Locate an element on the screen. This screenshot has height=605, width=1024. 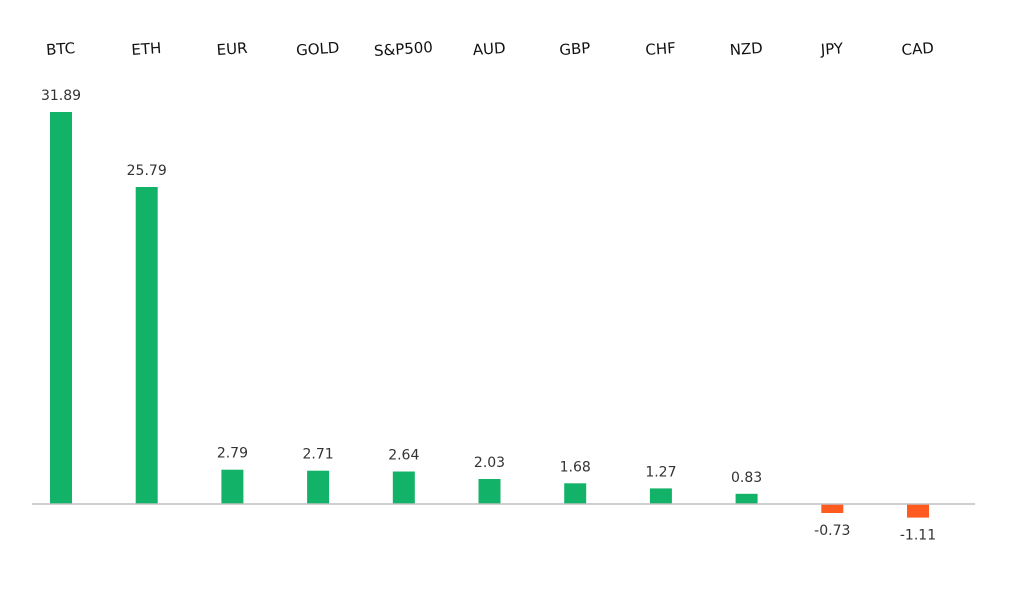
category-labels: BTC ETH EUR GOLD S&P500 AUD GBP CHF NZD JPY CAD is located at coordinates (490, 49).